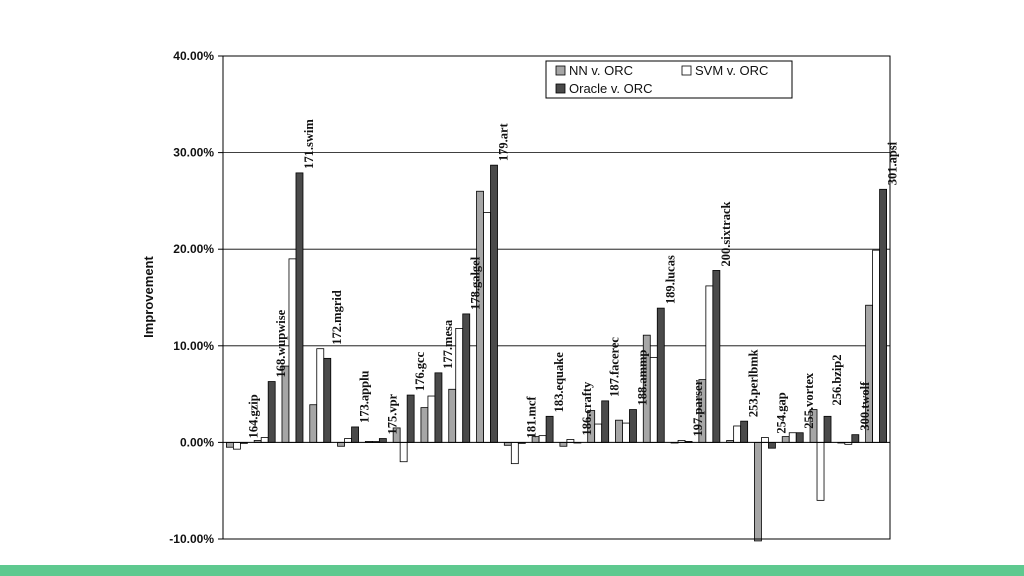 Image resolution: width=1024 pixels, height=576 pixels. Describe the element at coordinates (642, 378) in the screenshot. I see `benchmark-label: 188.ammp` at that location.